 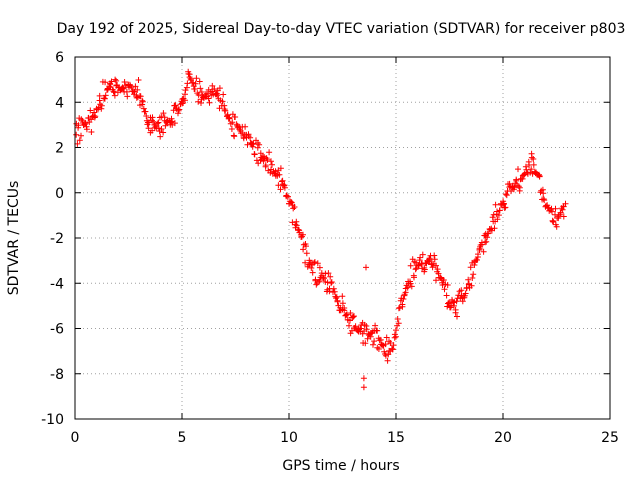 What do you see at coordinates (52, 420) in the screenshot?
I see `y-tick-label: -10` at bounding box center [52, 420].